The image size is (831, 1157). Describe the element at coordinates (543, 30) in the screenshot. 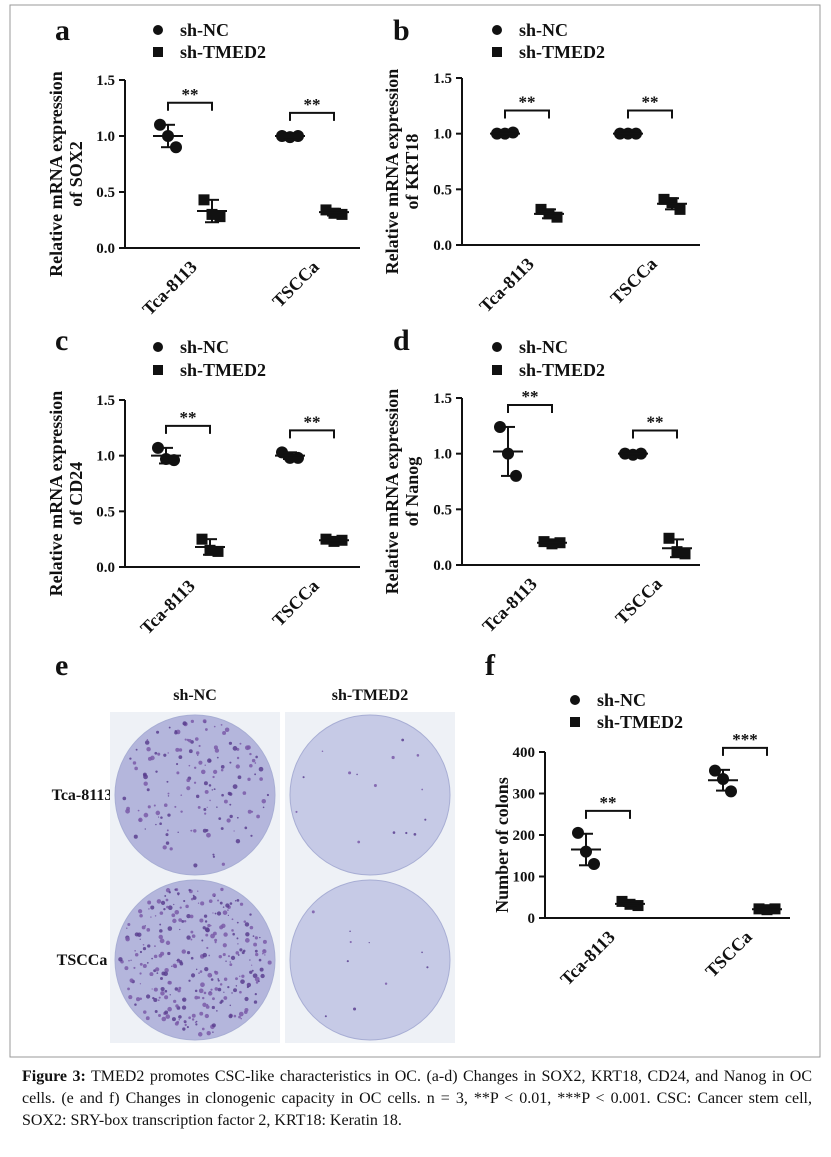

I see `legend-label: sh-NC` at that location.